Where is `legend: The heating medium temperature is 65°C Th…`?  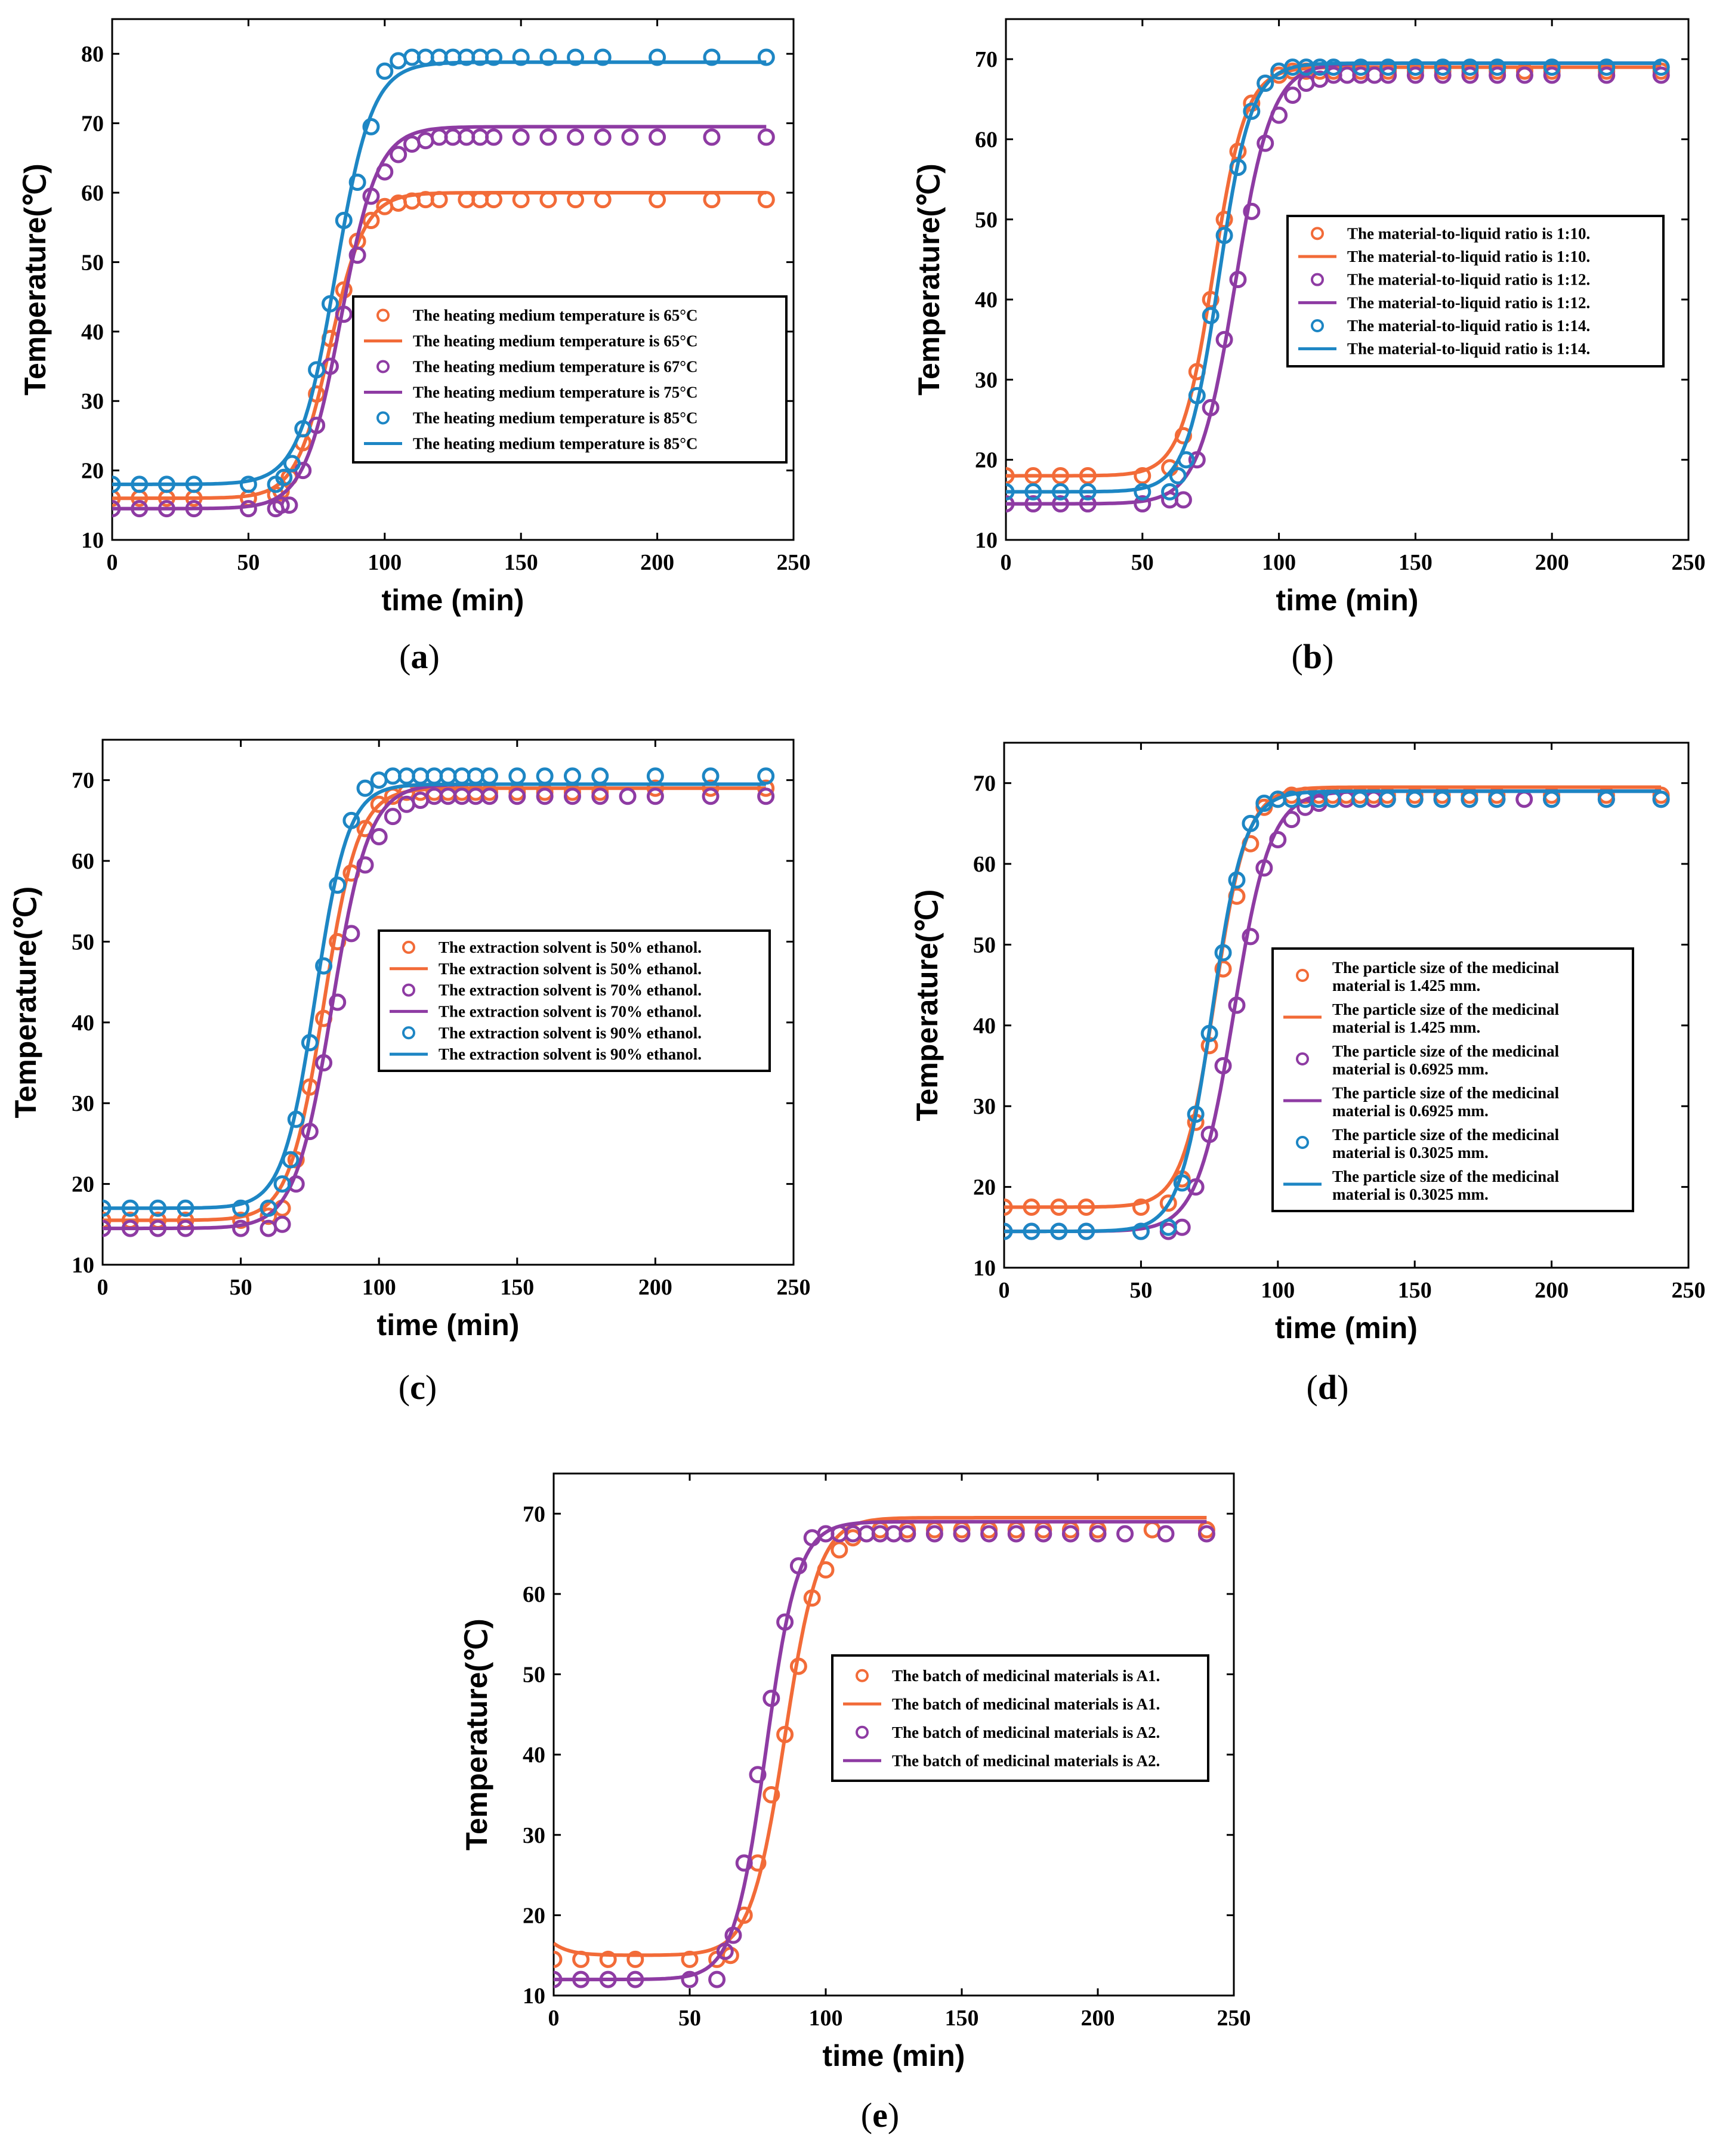 legend: The heating medium temperature is 65°C Th… is located at coordinates (570, 379).